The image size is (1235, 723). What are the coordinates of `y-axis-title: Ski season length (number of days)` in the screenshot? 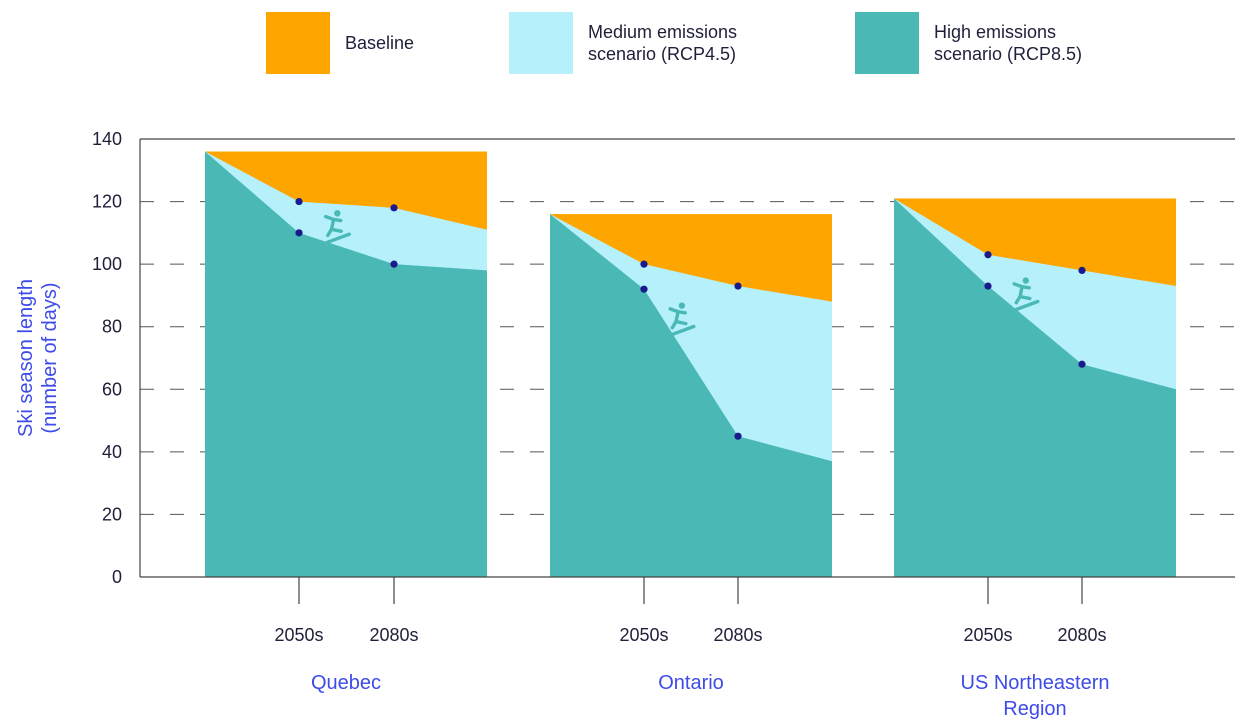 It's located at (38, 358).